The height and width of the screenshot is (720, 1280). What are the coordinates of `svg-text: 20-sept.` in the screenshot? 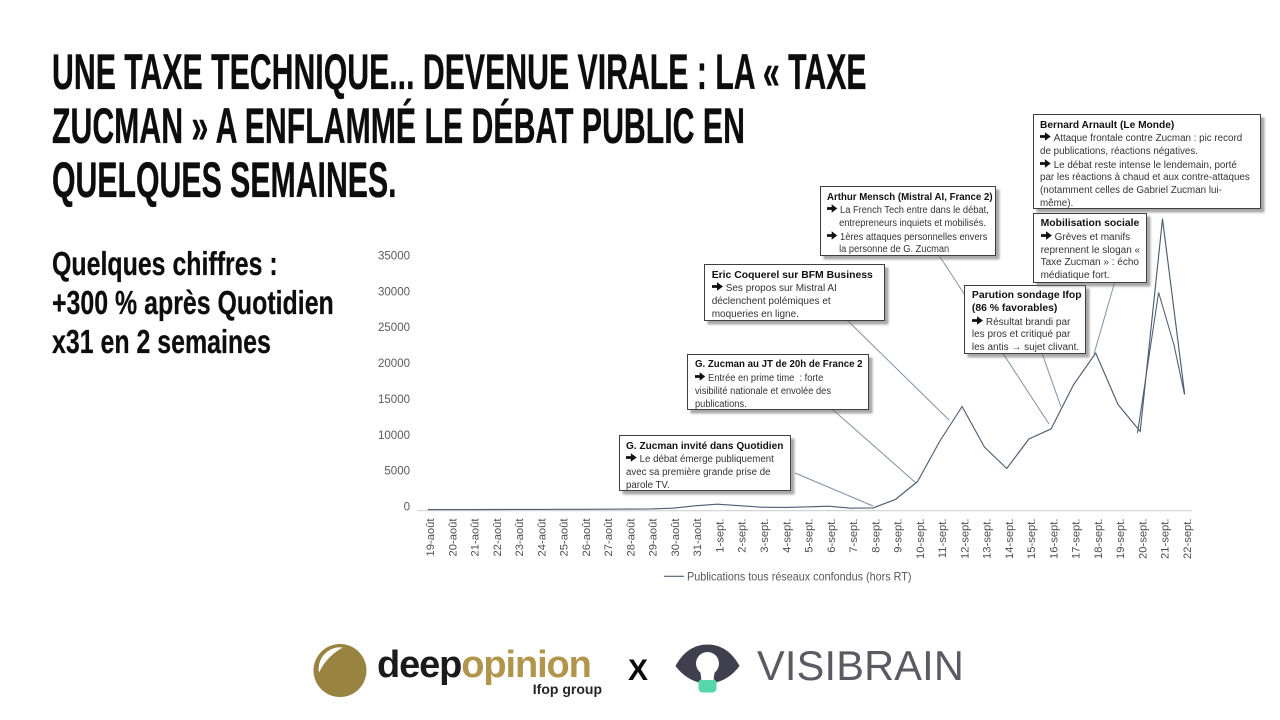 It's located at (1143, 539).